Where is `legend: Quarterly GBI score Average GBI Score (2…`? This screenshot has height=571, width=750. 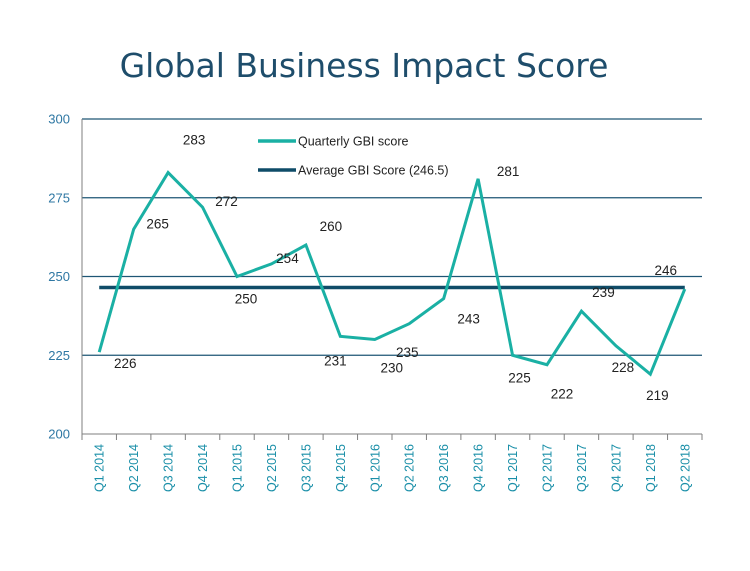 legend: Quarterly GBI score Average GBI Score (2… is located at coordinates (353, 156).